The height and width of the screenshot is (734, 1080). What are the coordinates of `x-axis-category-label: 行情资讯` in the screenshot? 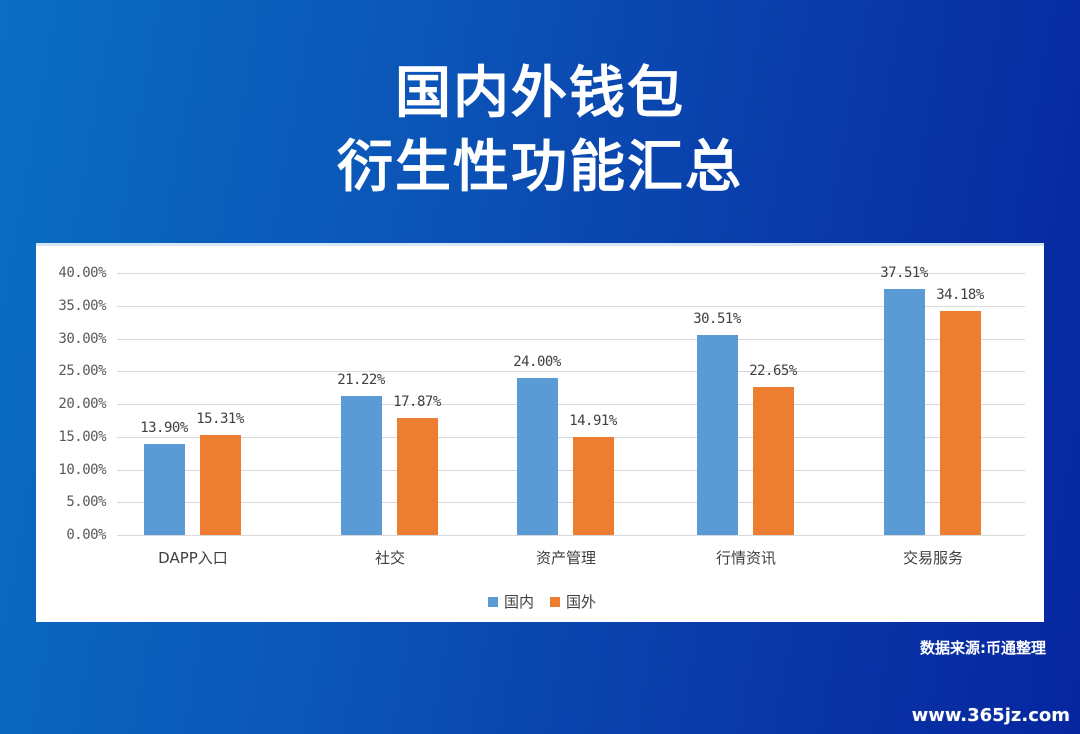 It's located at (745, 558).